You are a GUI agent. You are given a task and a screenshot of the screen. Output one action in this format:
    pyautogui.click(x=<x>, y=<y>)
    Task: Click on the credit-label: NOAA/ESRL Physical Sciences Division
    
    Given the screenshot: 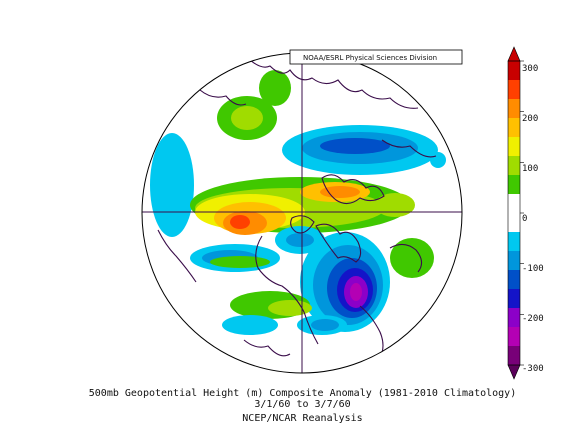 What is the action you would take?
    pyautogui.click(x=370, y=58)
    